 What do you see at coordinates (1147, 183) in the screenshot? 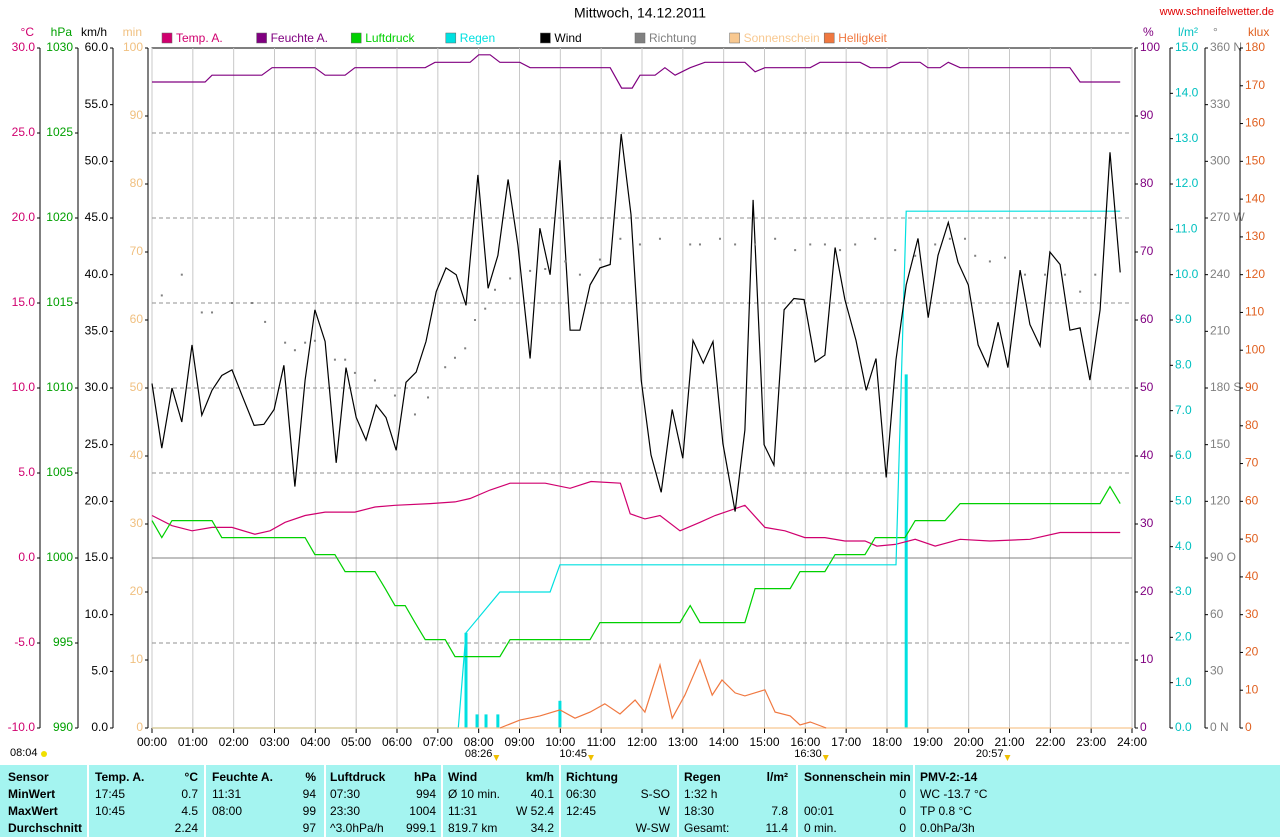
I see `y-tick-label: 80` at bounding box center [1147, 183].